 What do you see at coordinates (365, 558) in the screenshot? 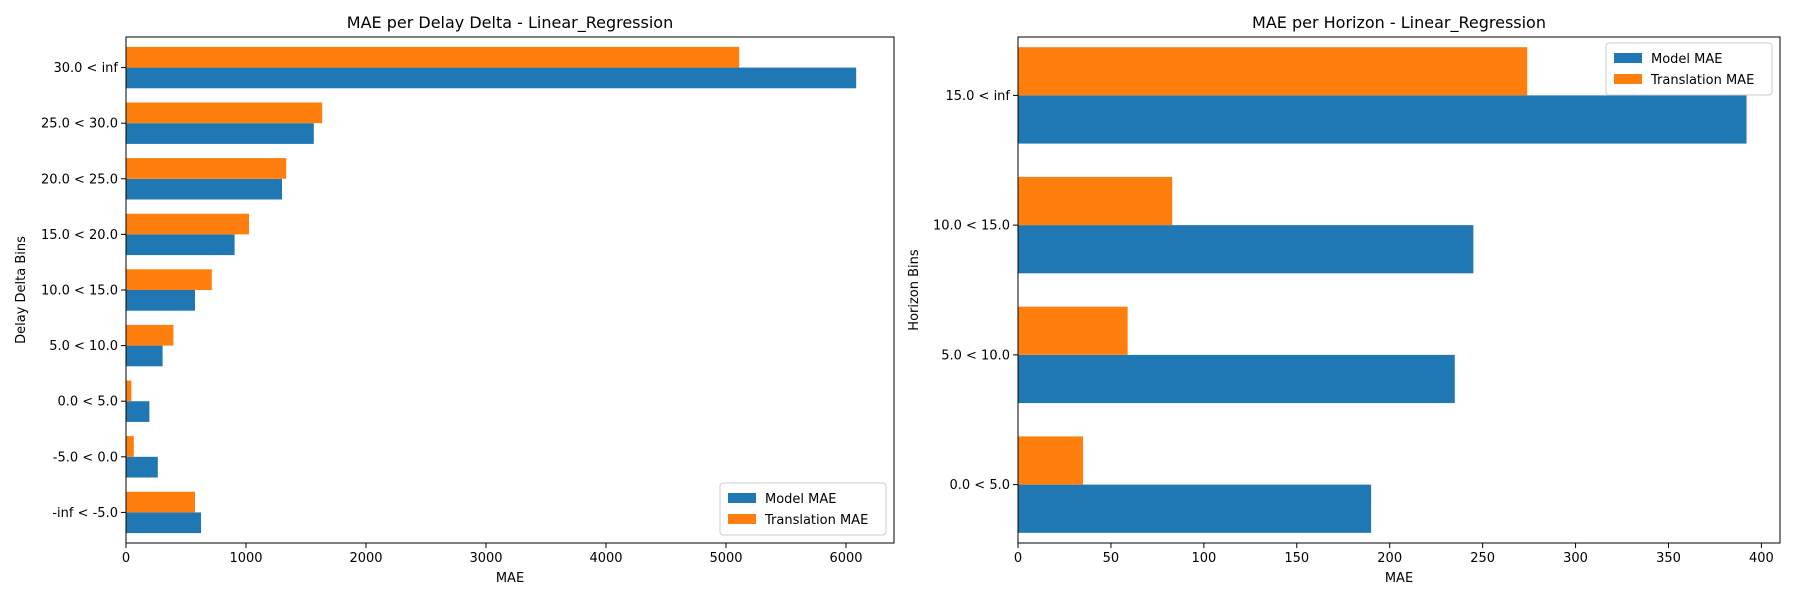
I see `x-tick-label: 2000` at bounding box center [365, 558].